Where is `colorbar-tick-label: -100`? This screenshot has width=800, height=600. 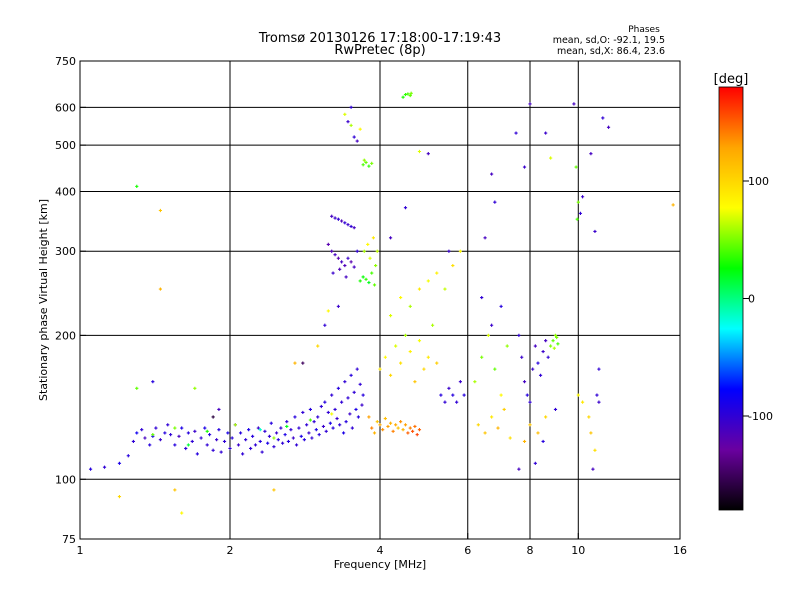 colorbar-tick-label: -100 is located at coordinates (760, 416).